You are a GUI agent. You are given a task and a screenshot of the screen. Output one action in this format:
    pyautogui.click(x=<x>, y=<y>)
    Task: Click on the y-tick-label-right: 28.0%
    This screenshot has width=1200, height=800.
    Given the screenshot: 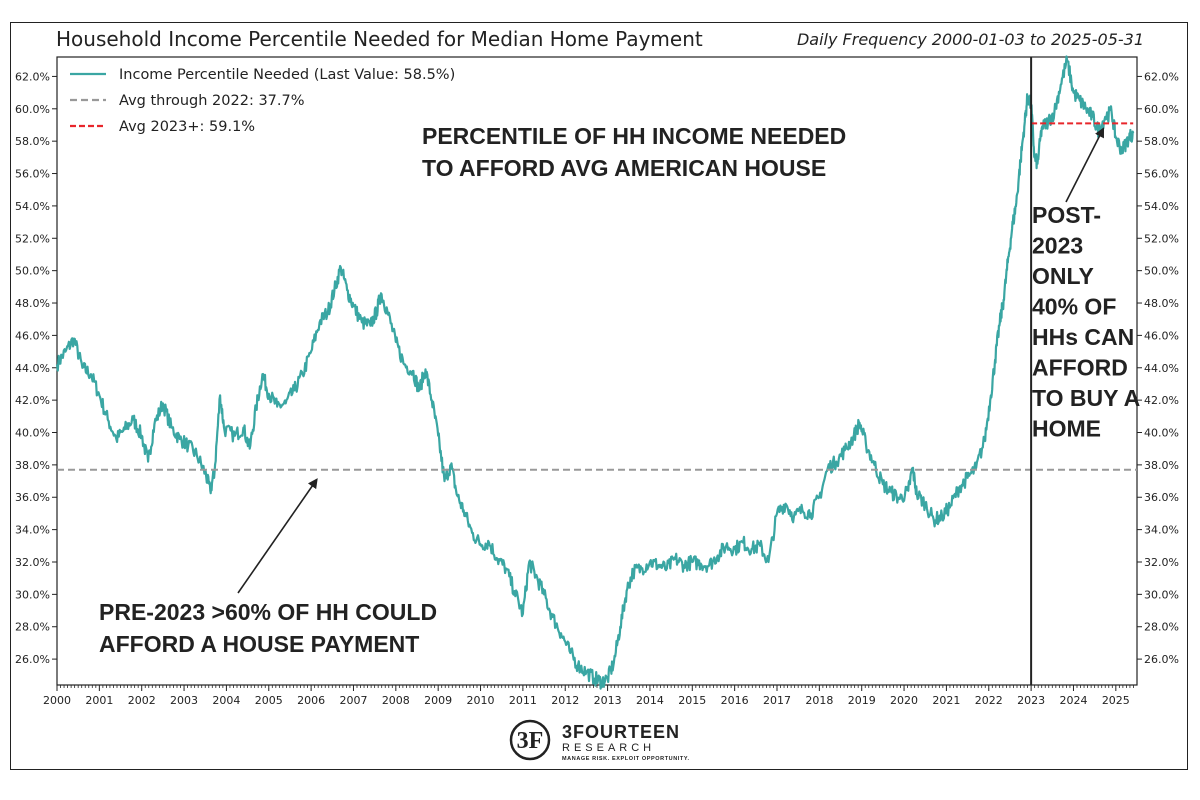 What is the action you would take?
    pyautogui.click(x=1161, y=627)
    